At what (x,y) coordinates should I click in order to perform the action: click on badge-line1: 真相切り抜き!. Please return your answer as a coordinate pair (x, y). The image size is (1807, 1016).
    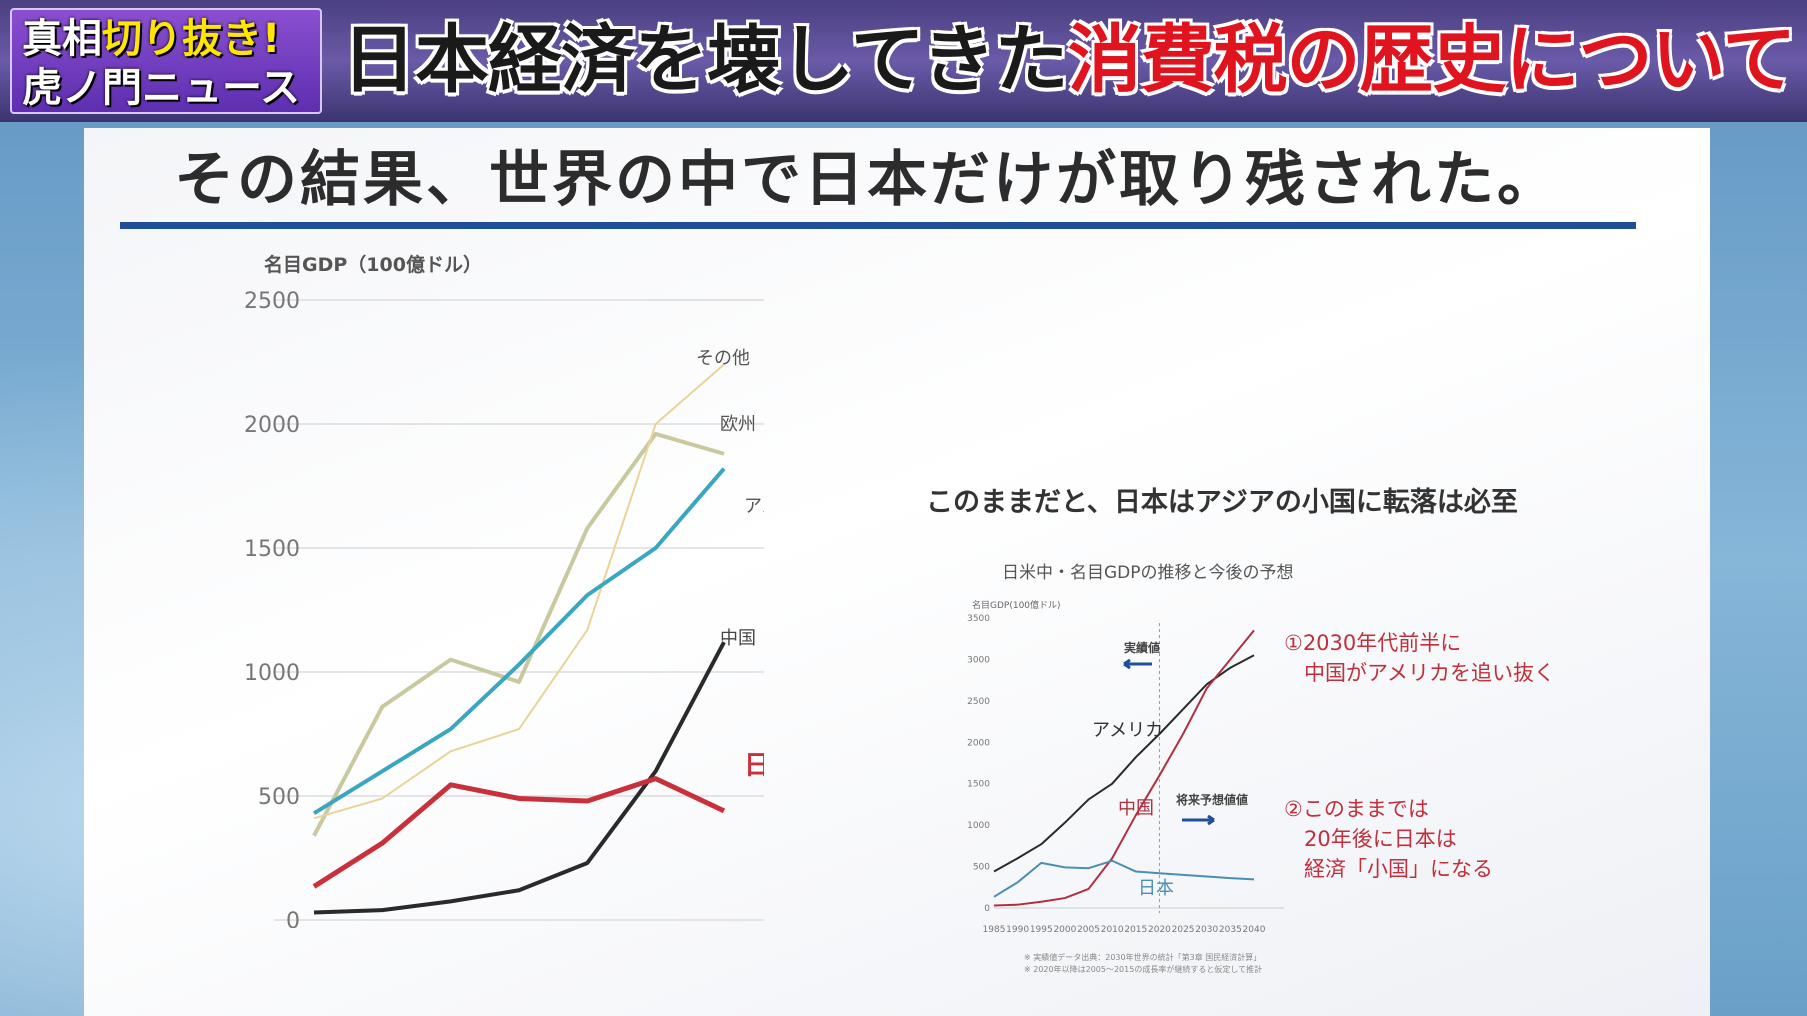
    Looking at the image, I should click on (151, 39).